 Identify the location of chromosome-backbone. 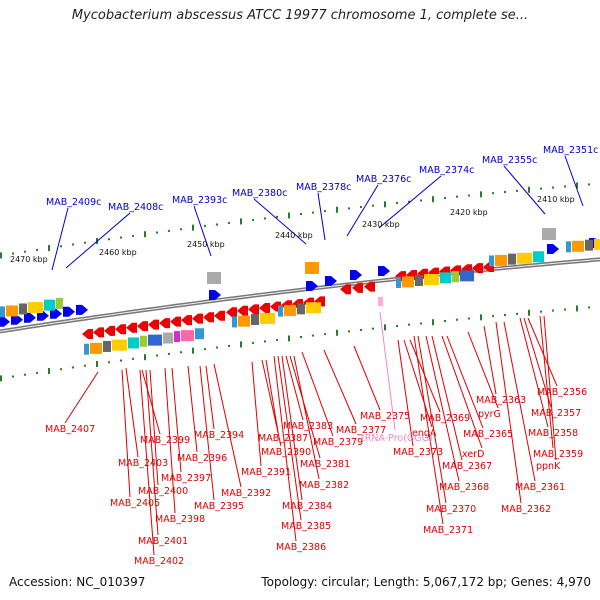
(300, 295).